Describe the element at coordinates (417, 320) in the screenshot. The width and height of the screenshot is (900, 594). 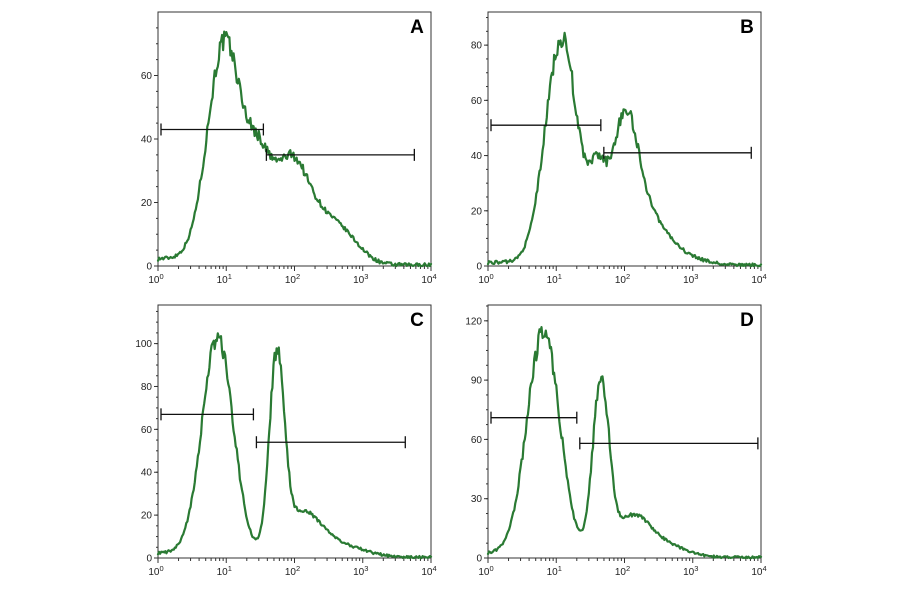
I see `panel-label: C` at that location.